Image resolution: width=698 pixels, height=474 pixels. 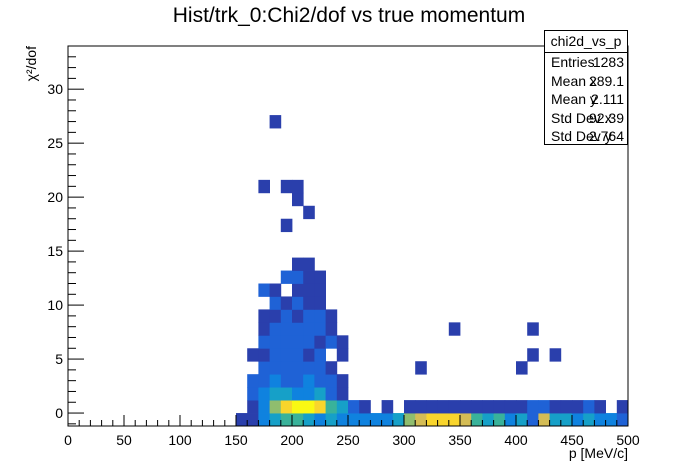 What do you see at coordinates (404, 440) in the screenshot?
I see `x-tick-label: 300` at bounding box center [404, 440].